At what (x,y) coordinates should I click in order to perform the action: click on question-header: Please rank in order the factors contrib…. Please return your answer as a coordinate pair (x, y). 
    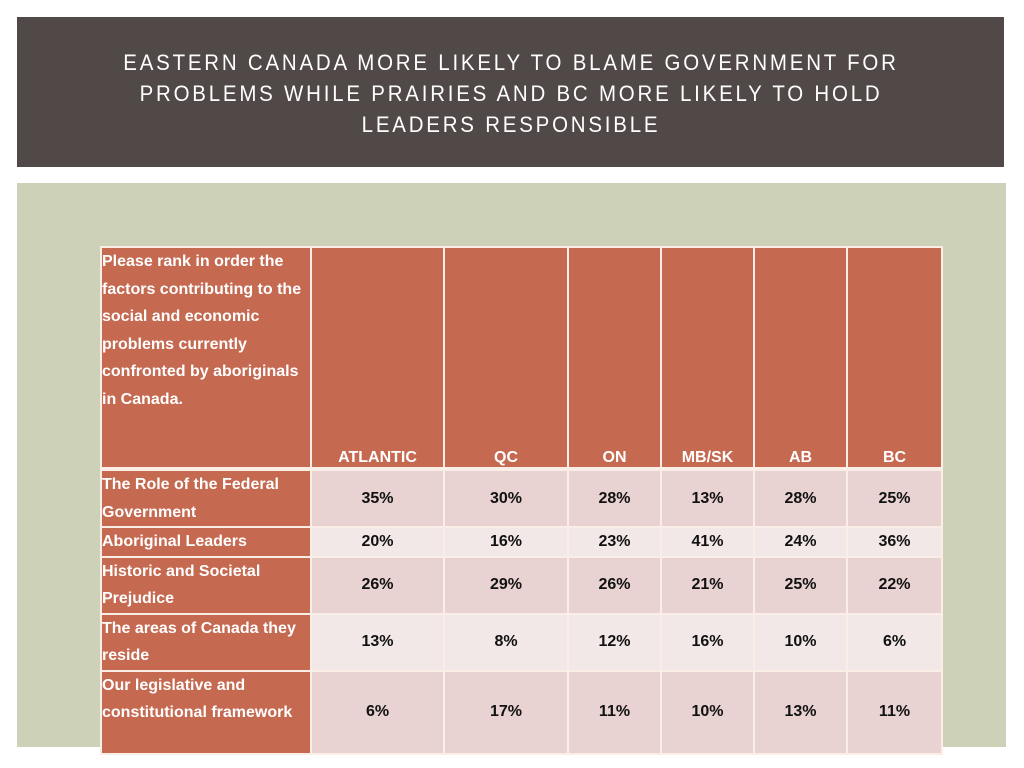
    Looking at the image, I should click on (206, 358).